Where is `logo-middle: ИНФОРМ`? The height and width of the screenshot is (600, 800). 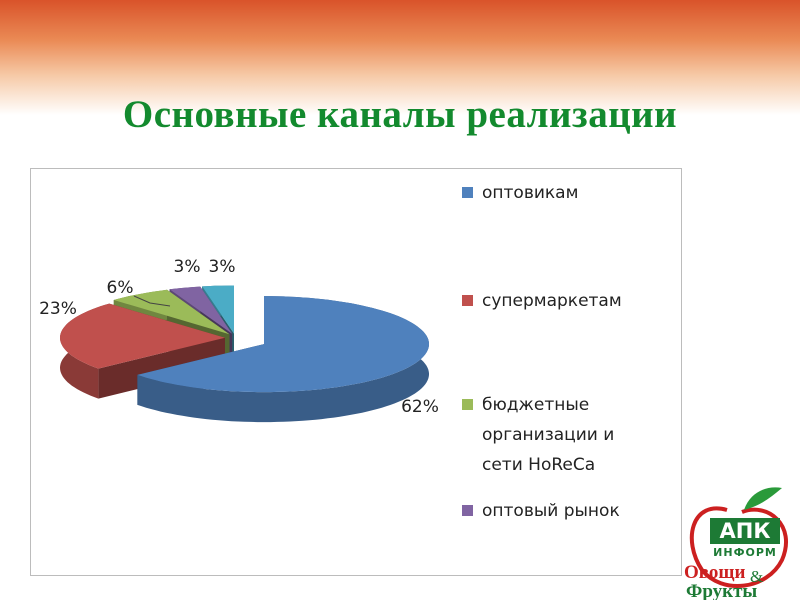
logo-middle: ИНФОРМ is located at coordinates (745, 552).